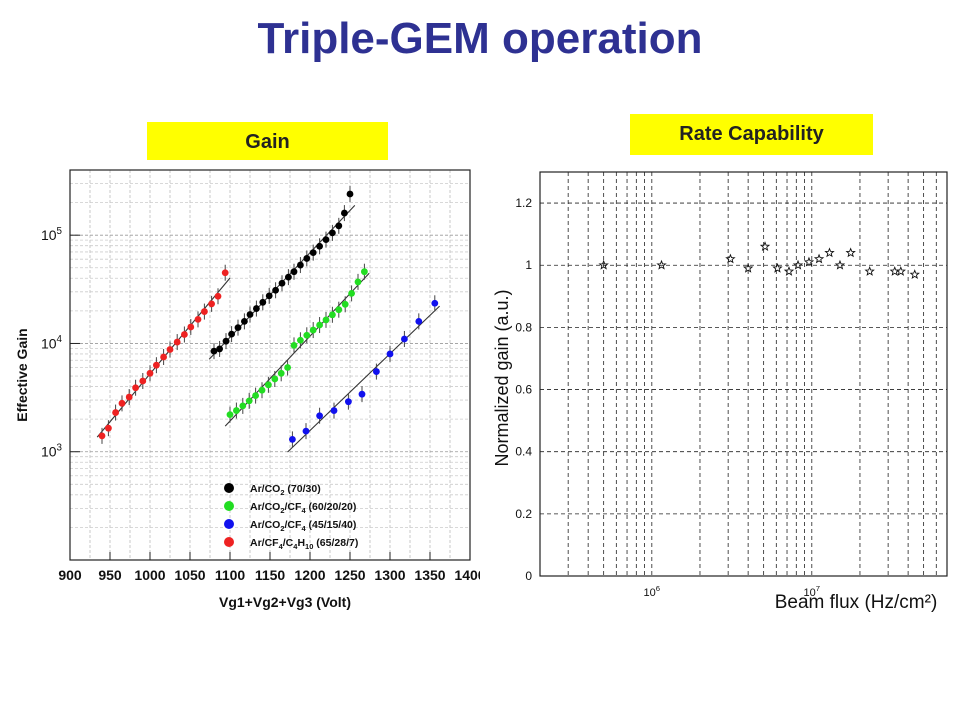 Image resolution: width=960 pixels, height=720 pixels. What do you see at coordinates (285, 602) in the screenshot?
I see `gain-x-axis-label: Vg1+Vg2+Vg3 (Volt)` at bounding box center [285, 602].